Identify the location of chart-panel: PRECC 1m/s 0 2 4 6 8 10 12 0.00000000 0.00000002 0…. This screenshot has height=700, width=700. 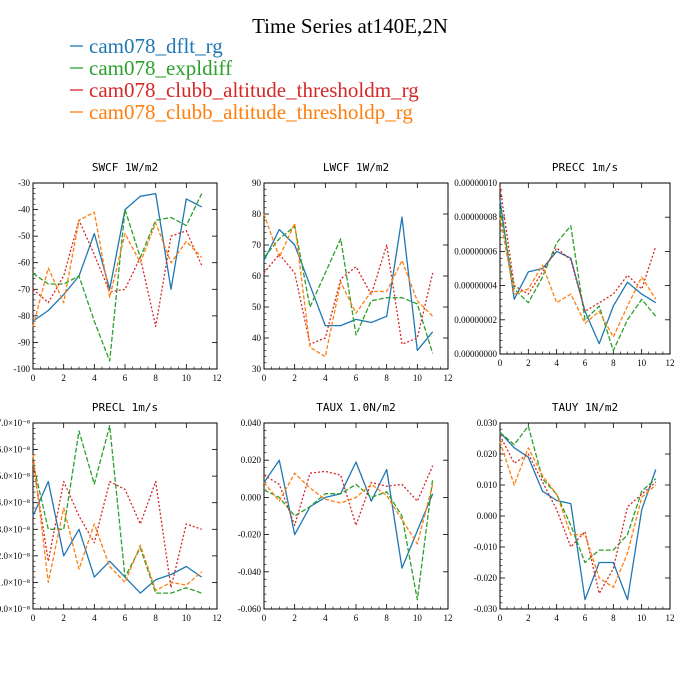
(564, 264).